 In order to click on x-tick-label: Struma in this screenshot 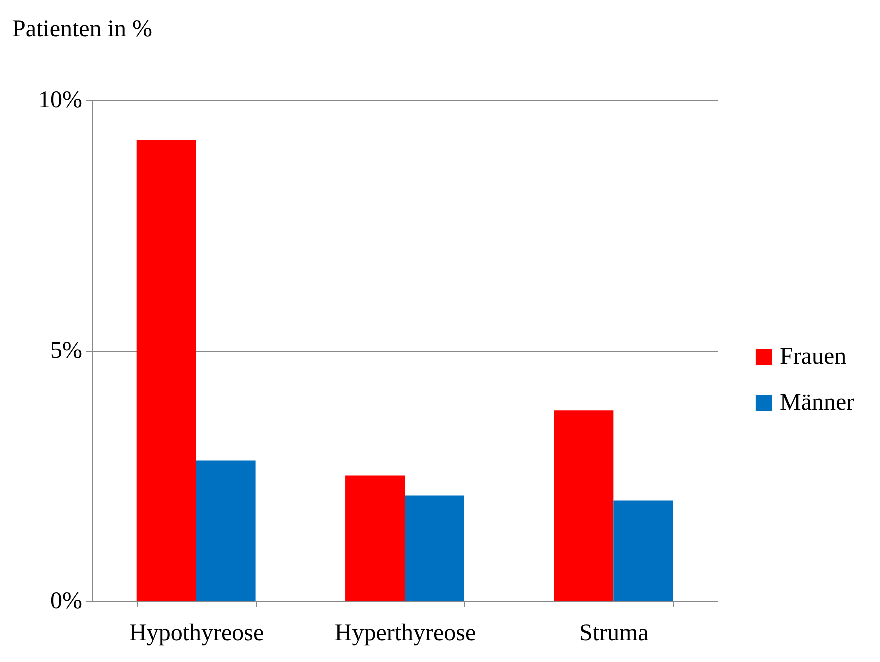, I will do `click(615, 633)`.